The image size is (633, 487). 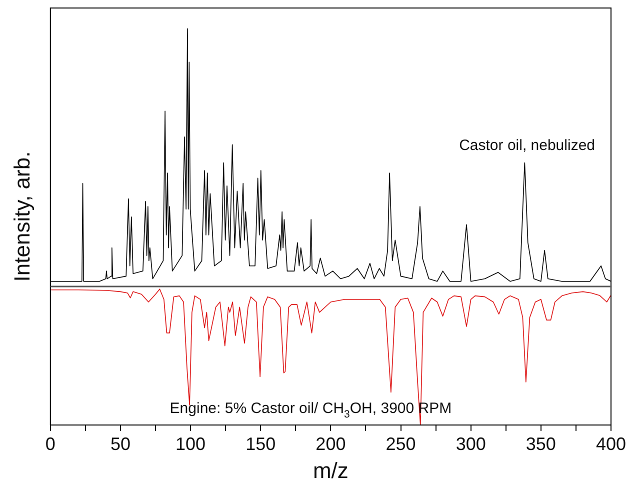 What do you see at coordinates (330, 470) in the screenshot?
I see `x-axis-title: m/z` at bounding box center [330, 470].